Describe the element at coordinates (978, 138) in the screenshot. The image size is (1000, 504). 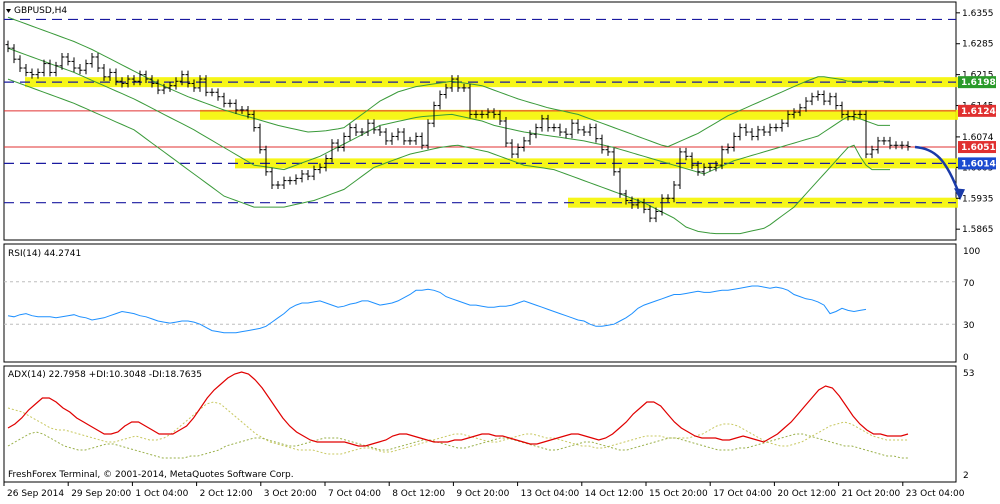
I see `price-tick-label: 1.6074` at that location.